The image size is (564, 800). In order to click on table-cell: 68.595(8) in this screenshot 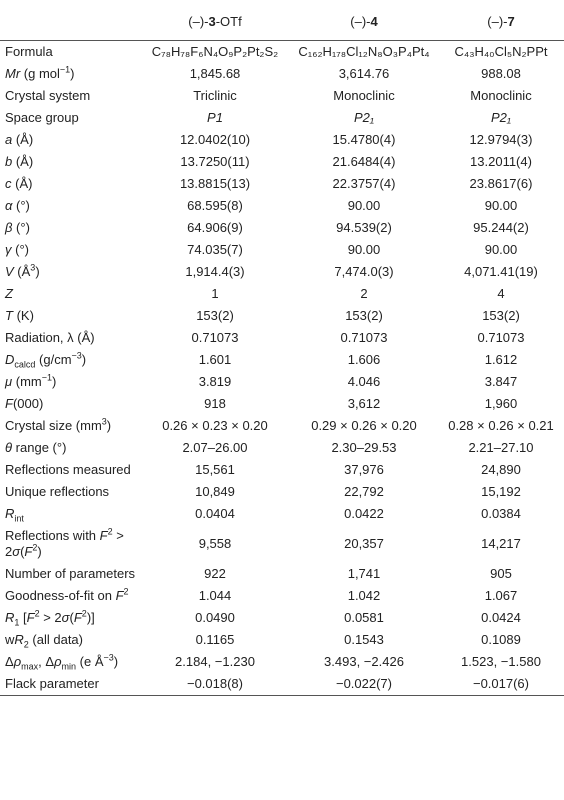, I will do `click(215, 205)`.